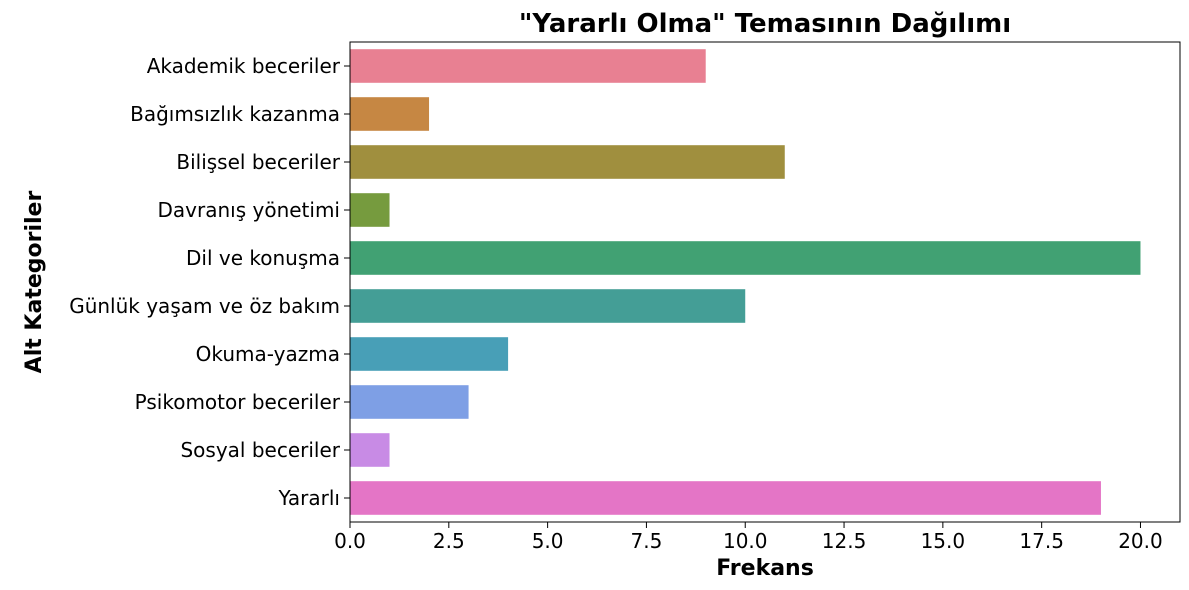  Describe the element at coordinates (350, 541) in the screenshot. I see `x-tick-label: 0.0` at that location.